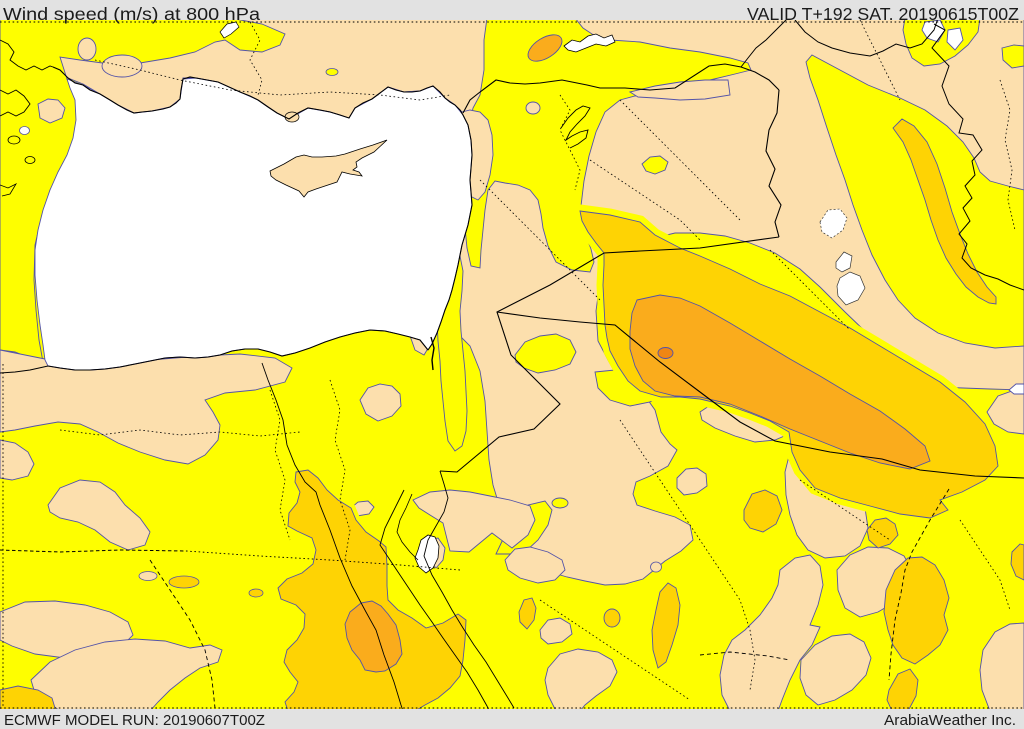 This screenshot has height=729, width=1024. Describe the element at coordinates (131, 14) in the screenshot. I see `svg-text: Wind speed (m/s) at 800 hPa` at that location.